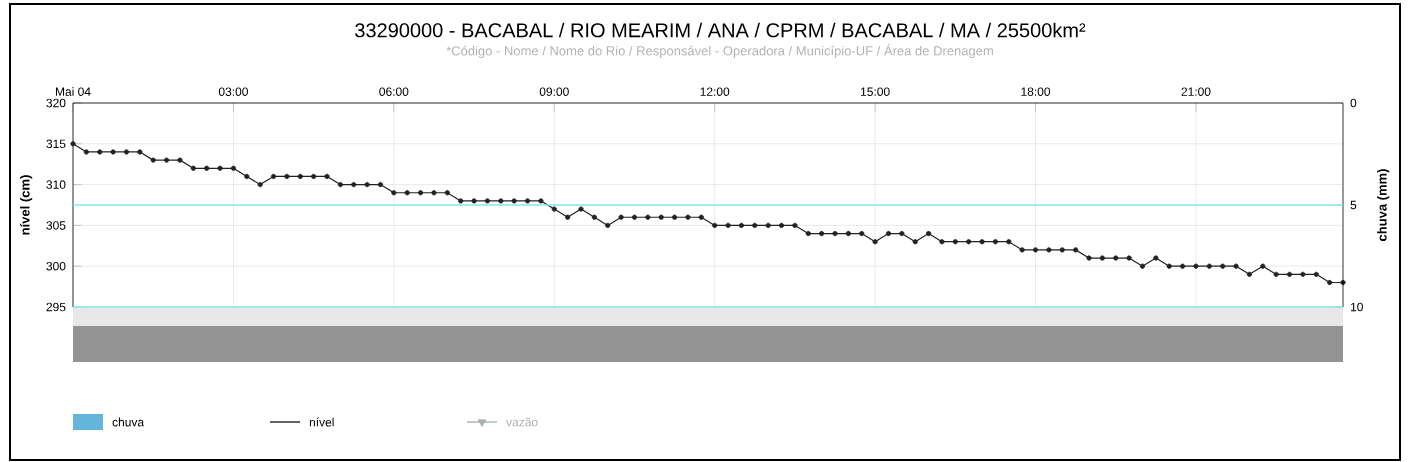 This screenshot has width=1408, height=462. I want to click on y2-tick-label: 10, so click(1356, 307).